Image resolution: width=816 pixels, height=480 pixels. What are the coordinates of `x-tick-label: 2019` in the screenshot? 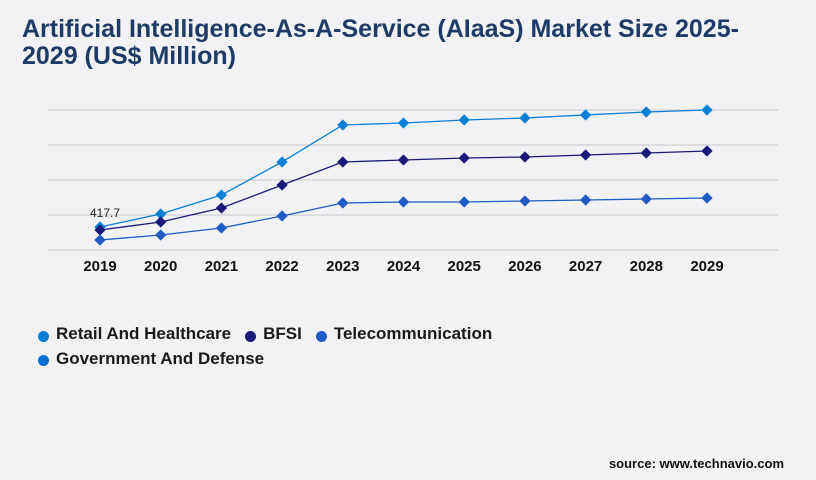 It's located at (99, 266).